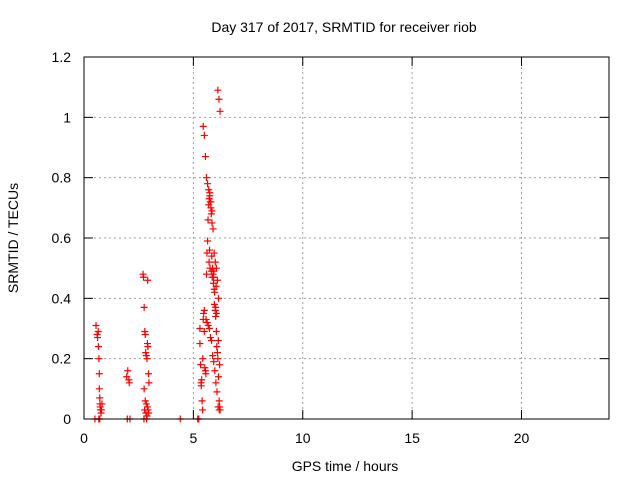  I want to click on y-tick-label: 0.4, so click(62, 298).